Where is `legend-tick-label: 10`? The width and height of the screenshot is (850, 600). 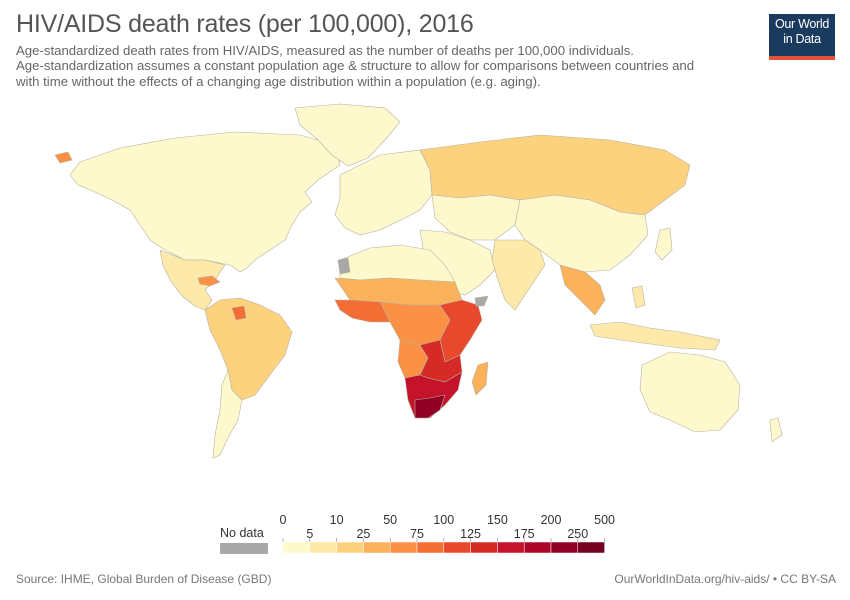
legend-tick-label: 10 is located at coordinates (337, 520).